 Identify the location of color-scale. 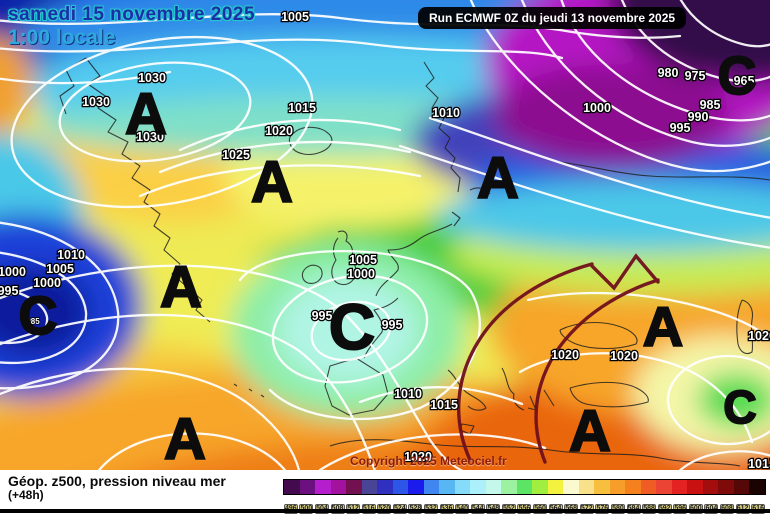
(524, 487).